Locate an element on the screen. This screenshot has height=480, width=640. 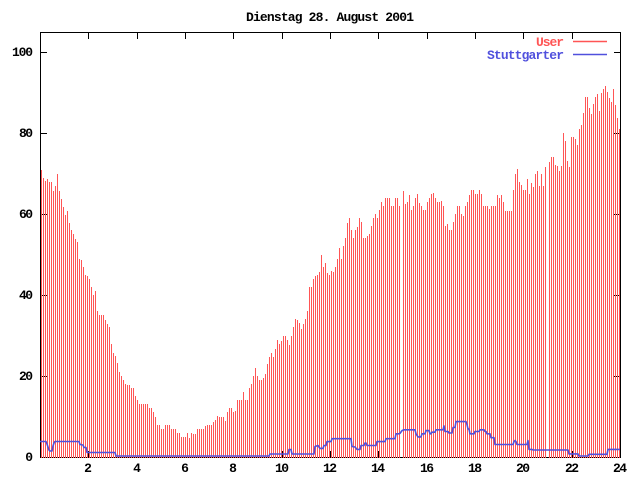
svg-text: 100 is located at coordinates (22, 52).